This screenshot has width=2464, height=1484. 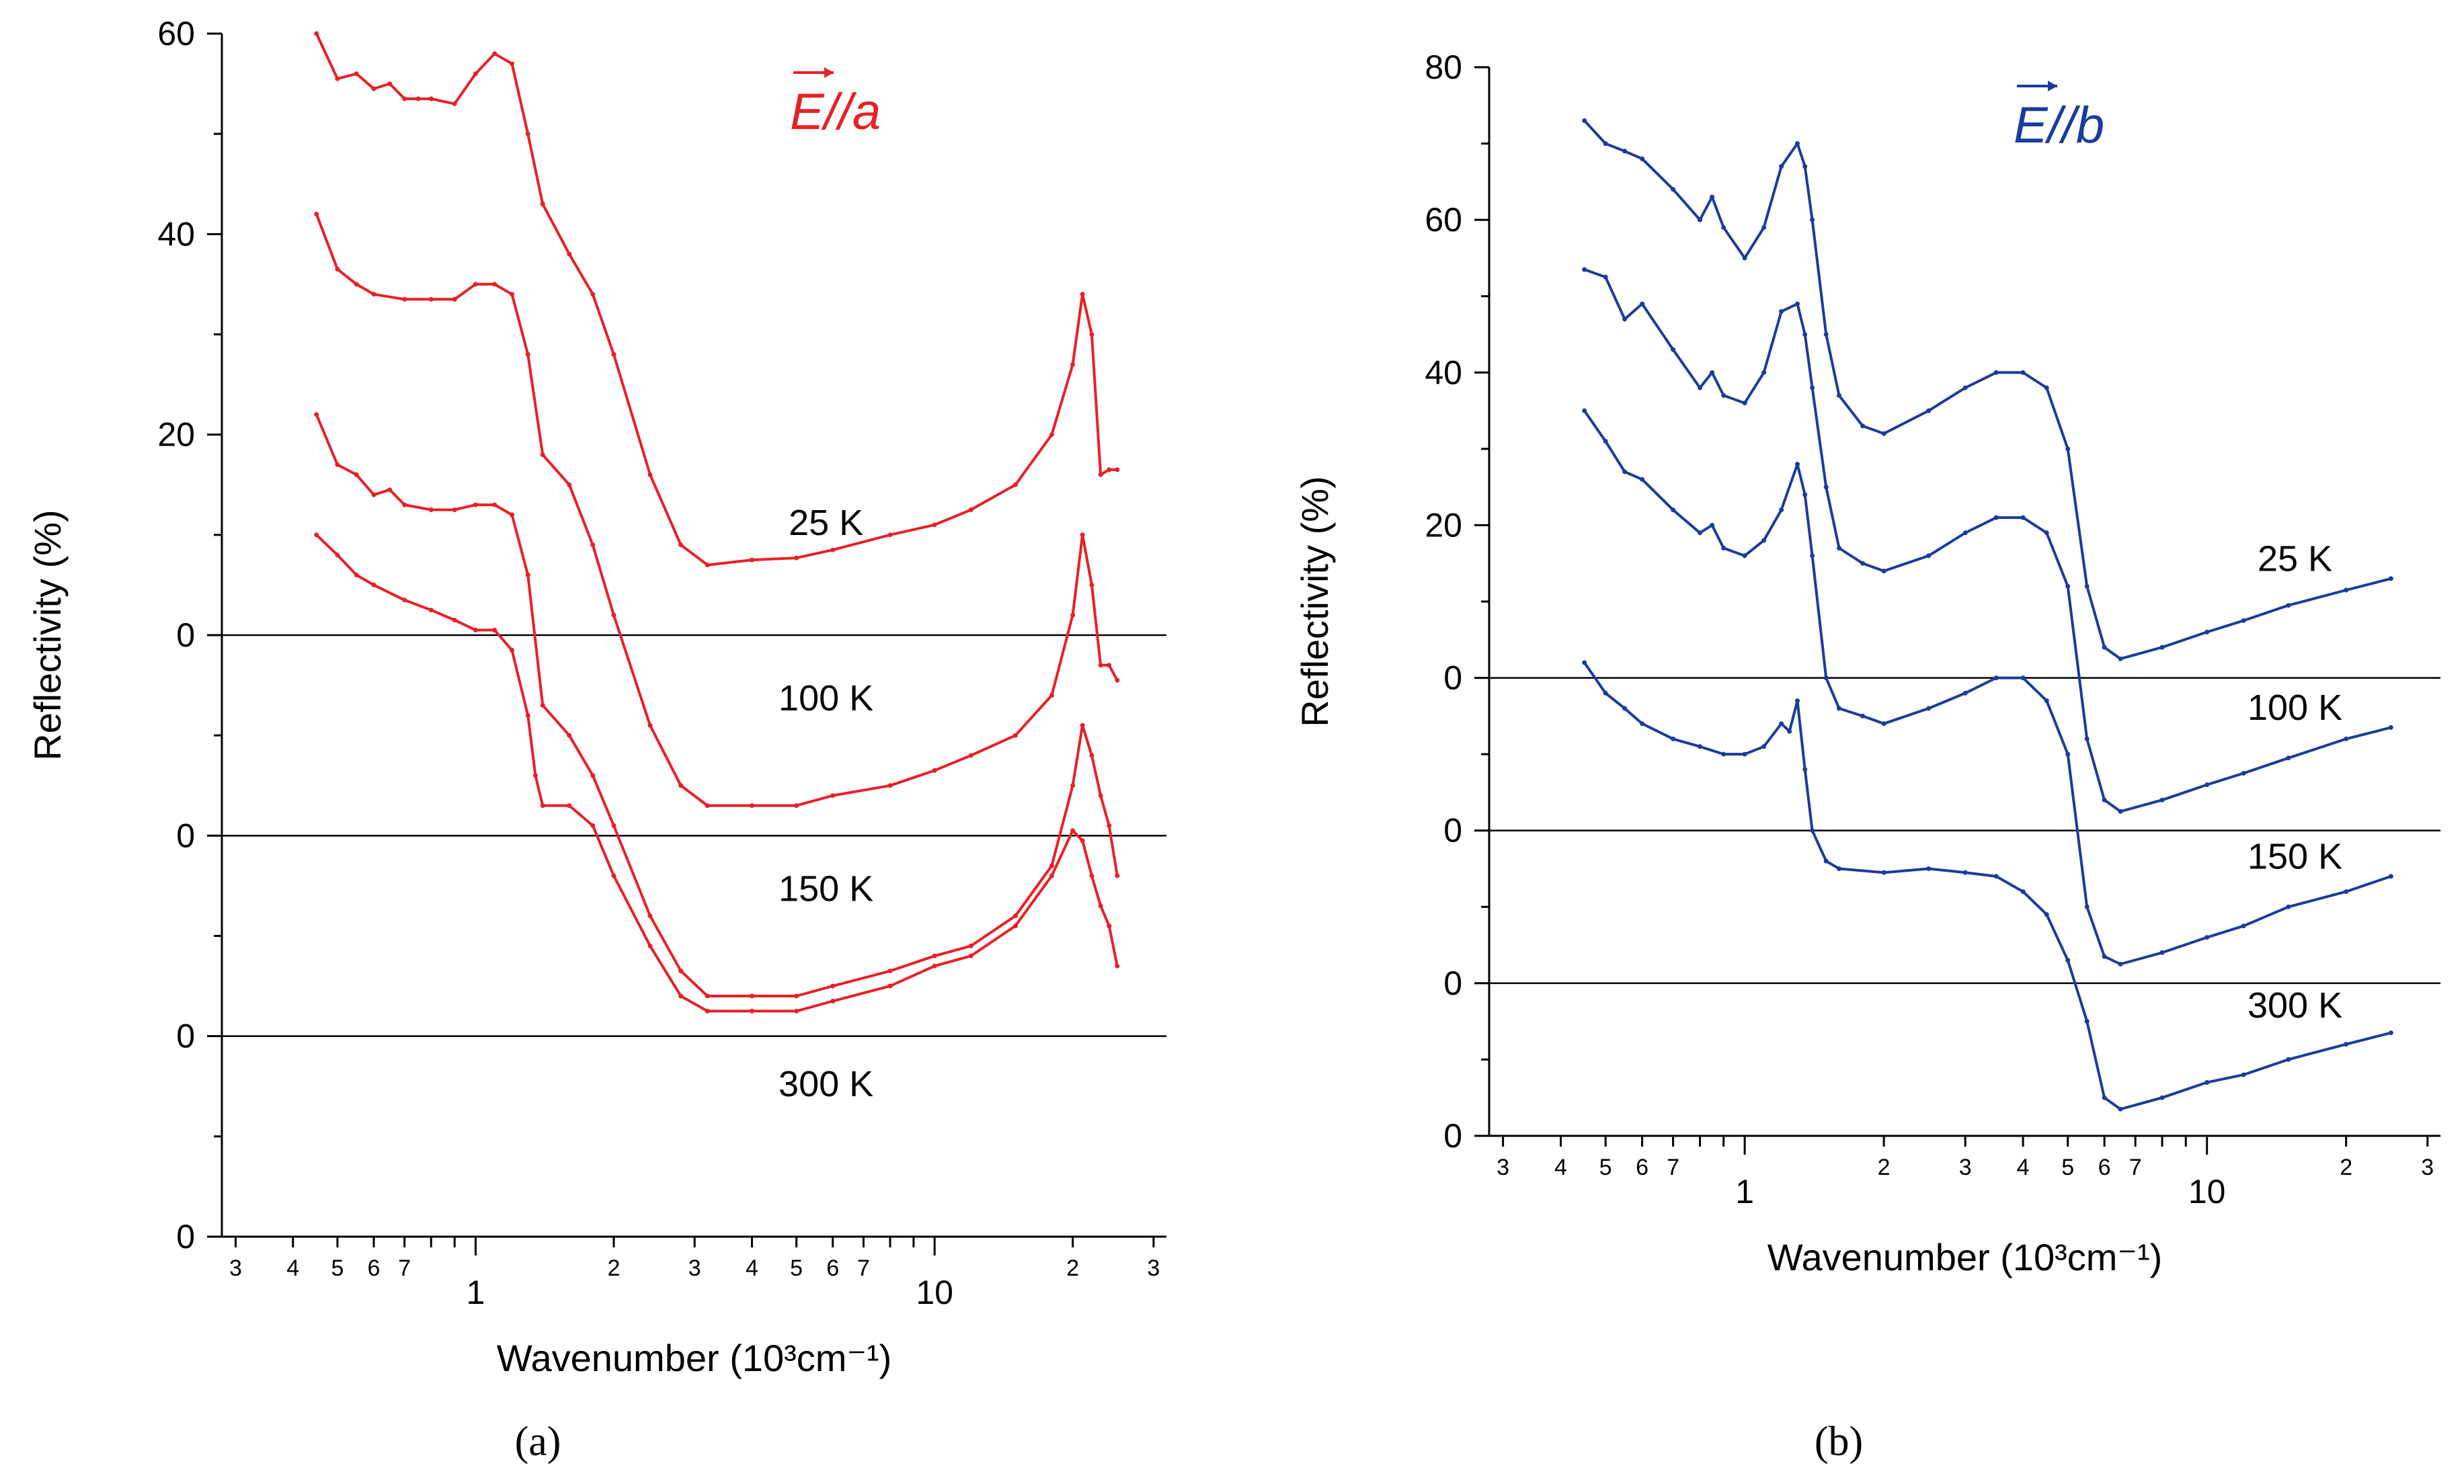 I want to click on series-line-300k, so click(x=717, y=773).